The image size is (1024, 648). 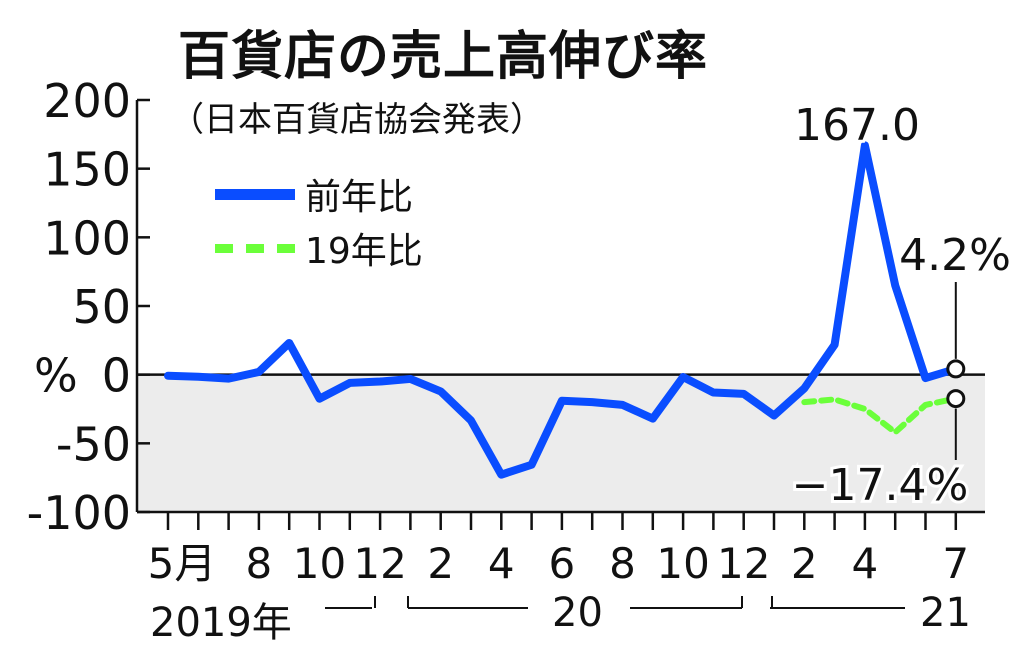 What do you see at coordinates (956, 399) in the screenshot?
I see `endpoint-marker-vs2019` at bounding box center [956, 399].